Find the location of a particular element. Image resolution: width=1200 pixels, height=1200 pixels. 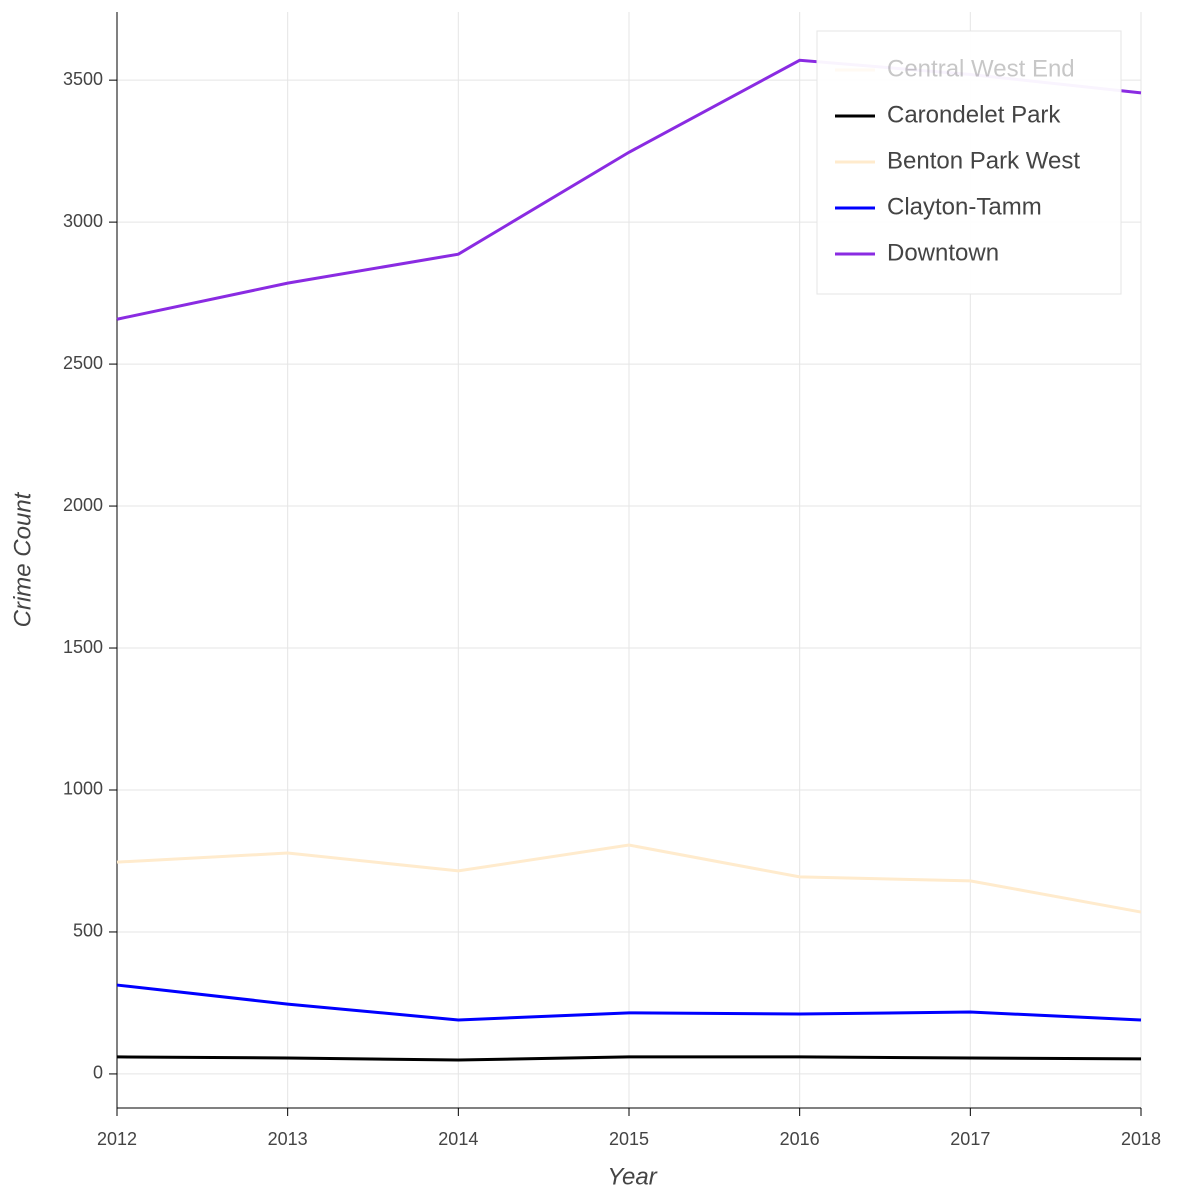

y-tick-label: 2500 is located at coordinates (83, 363).